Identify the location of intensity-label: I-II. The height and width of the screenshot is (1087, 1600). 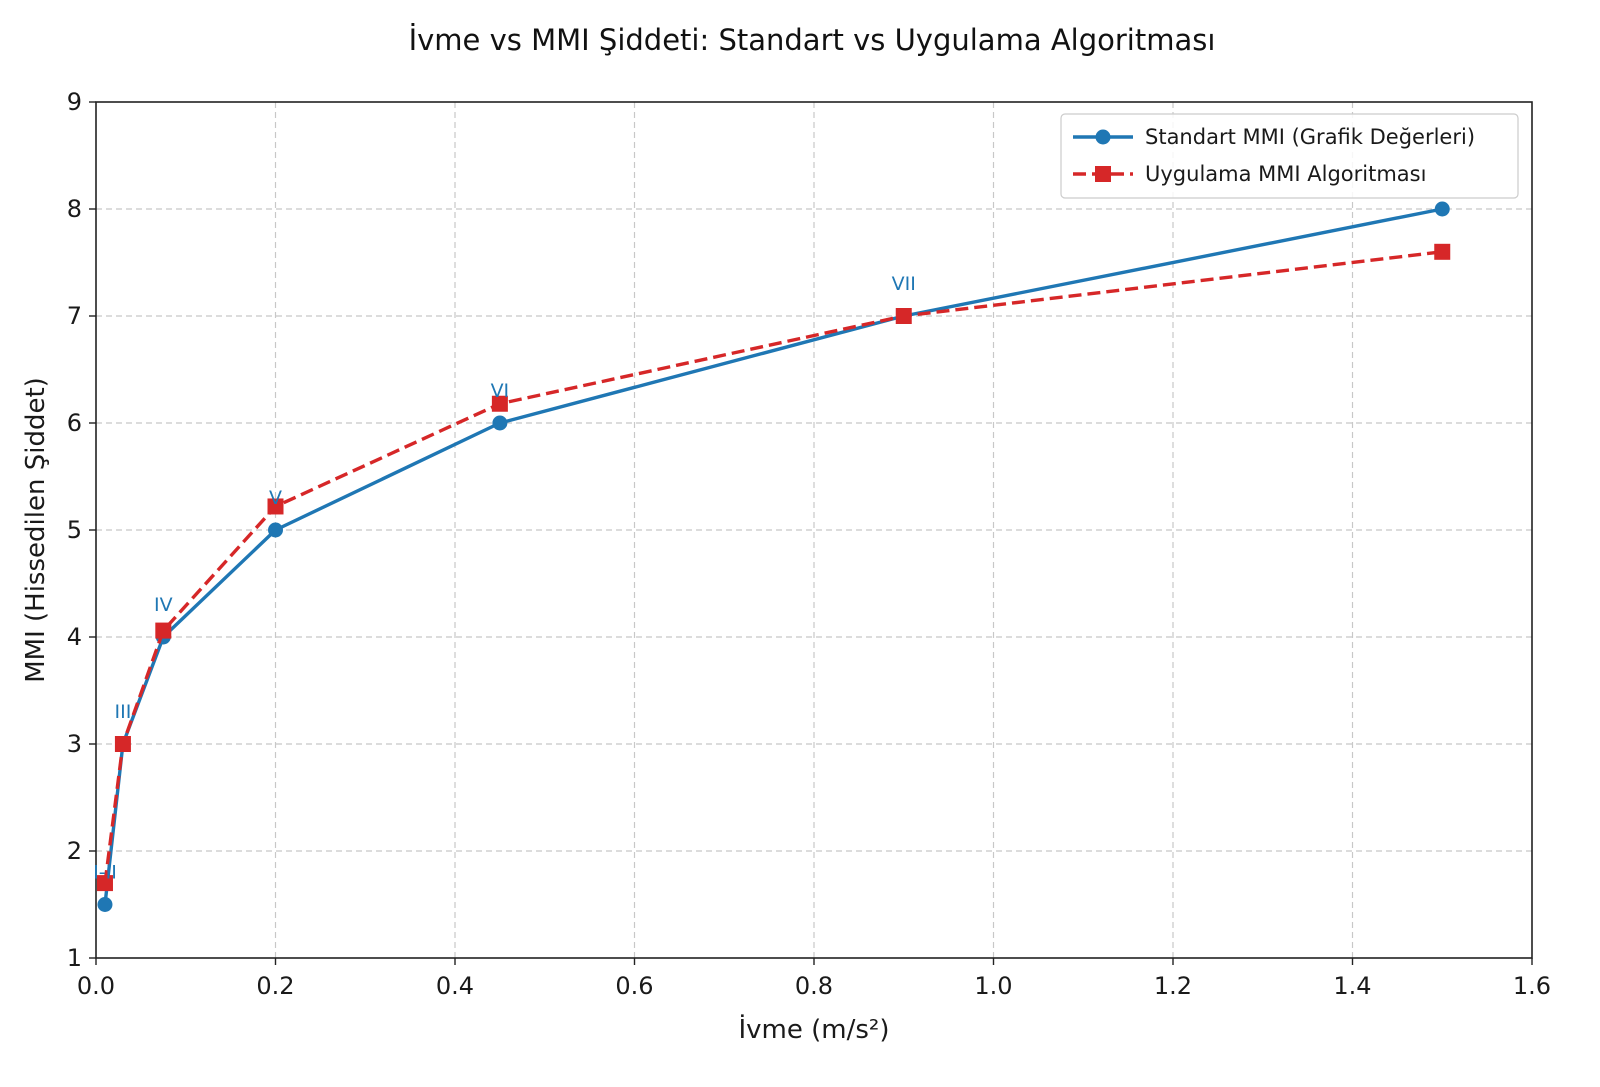
(105, 873).